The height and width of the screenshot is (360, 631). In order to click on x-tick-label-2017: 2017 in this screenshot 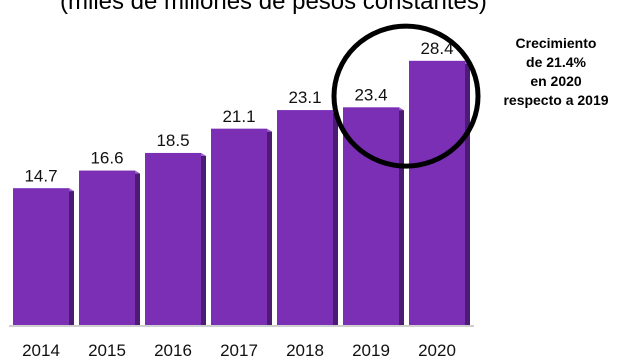, I will do `click(239, 350)`.